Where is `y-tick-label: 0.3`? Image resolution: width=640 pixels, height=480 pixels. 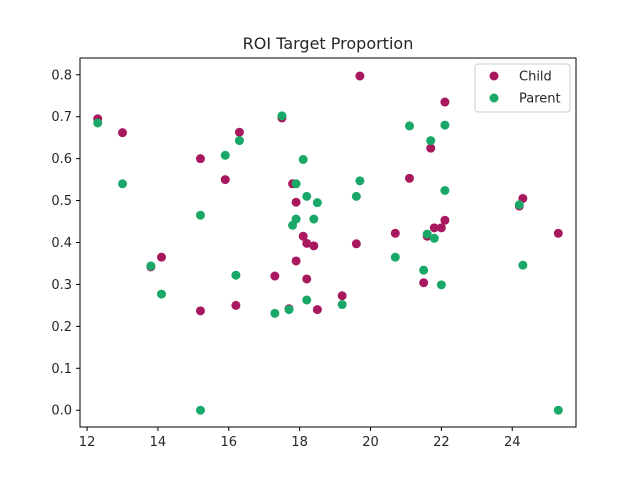
y-tick-label: 0.3 is located at coordinates (61, 285).